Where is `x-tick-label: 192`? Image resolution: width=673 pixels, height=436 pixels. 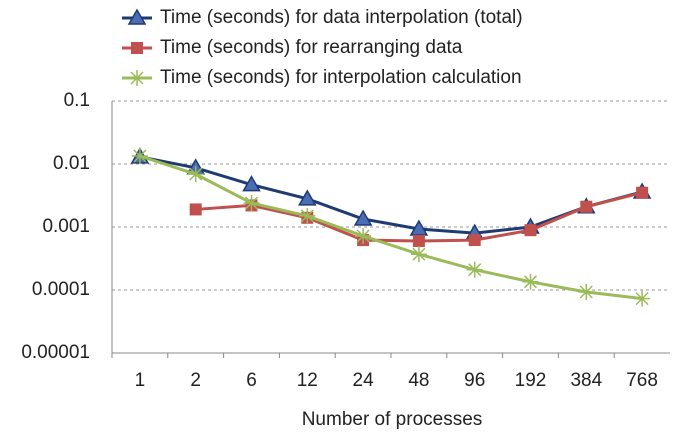
x-tick-label: 192 is located at coordinates (531, 380).